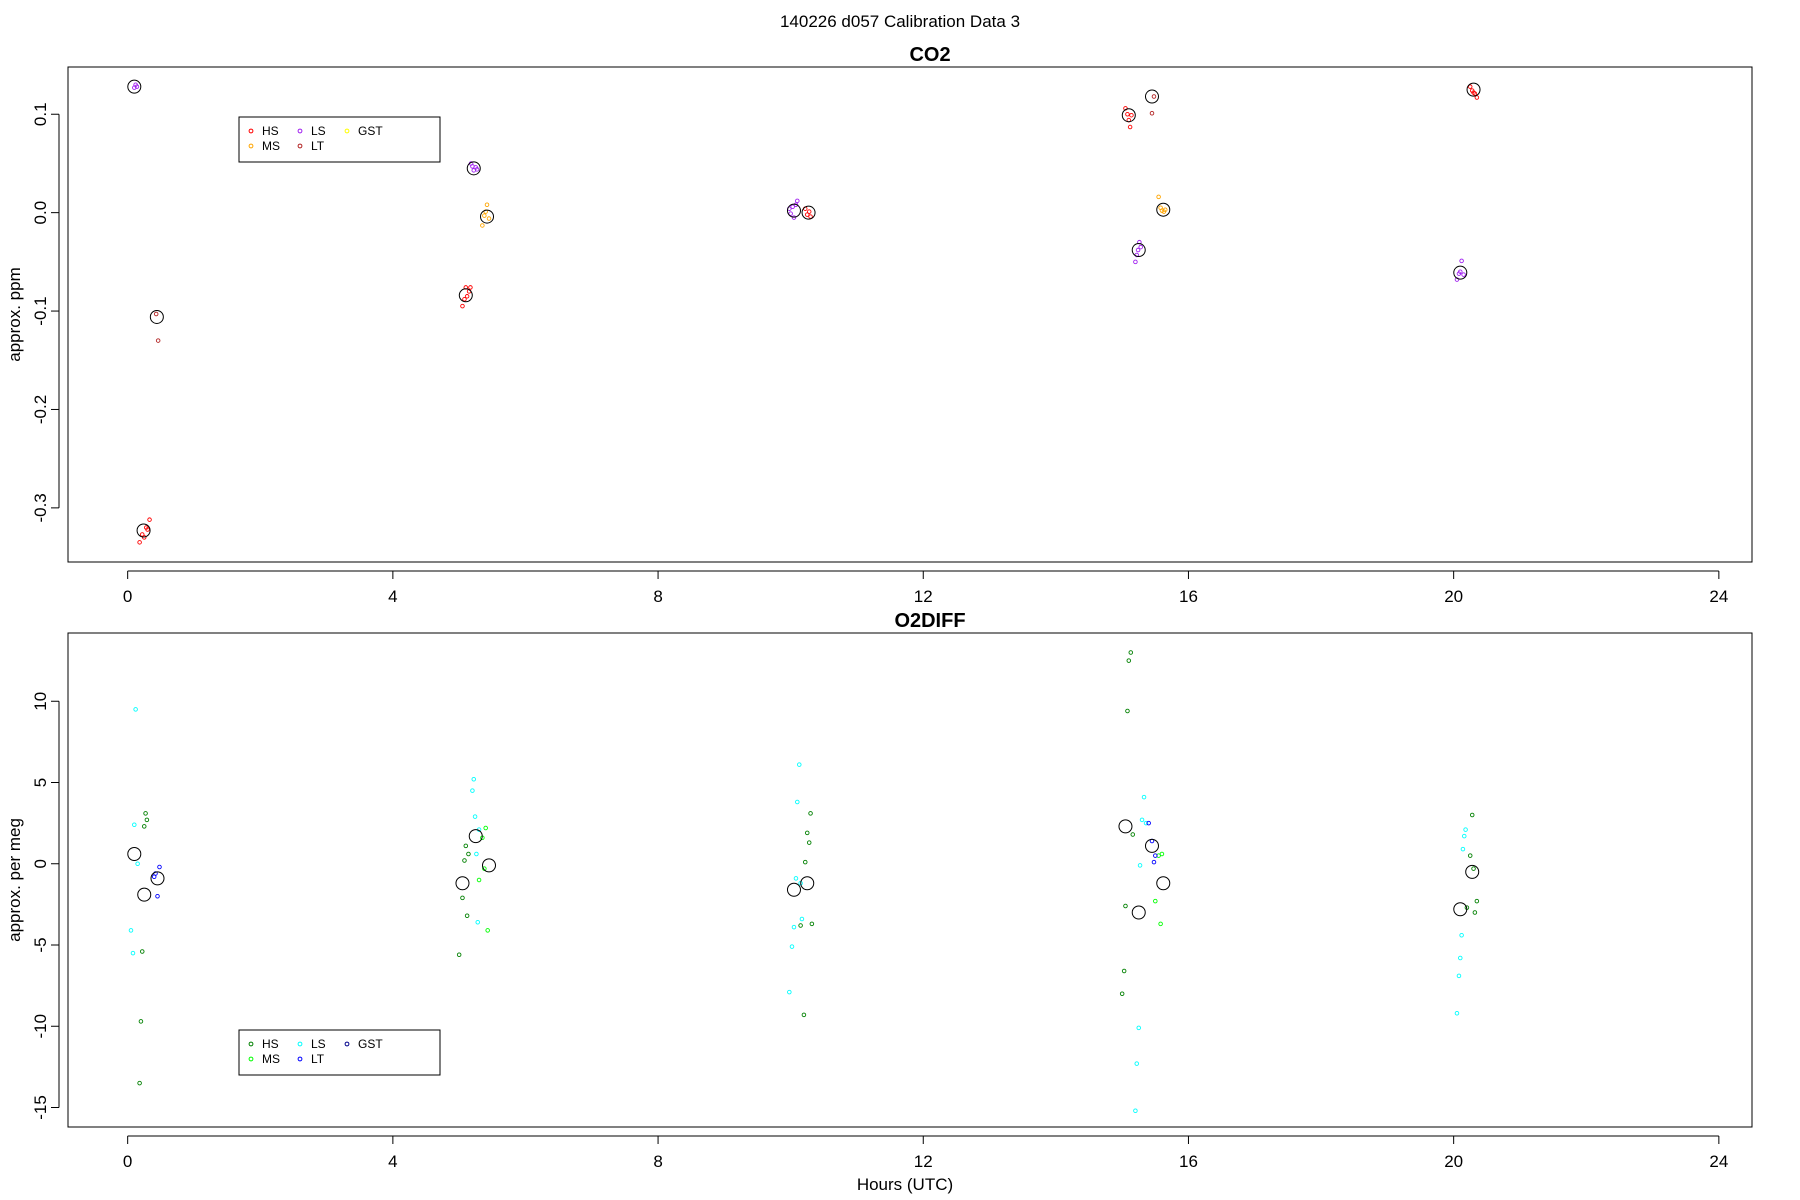 This screenshot has width=1800, height=1200. Describe the element at coordinates (392, 1161) in the screenshot. I see `o2diff-x-tick-label: 4` at that location.